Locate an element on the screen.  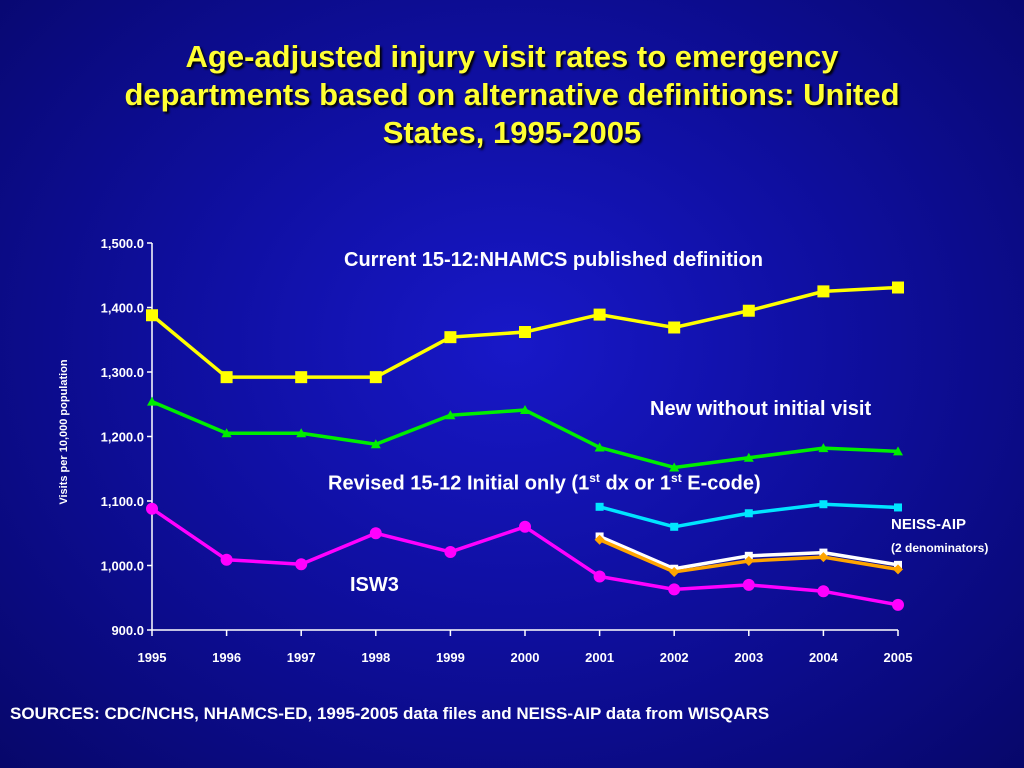
x-tick-label: 2005 is located at coordinates (898, 657).